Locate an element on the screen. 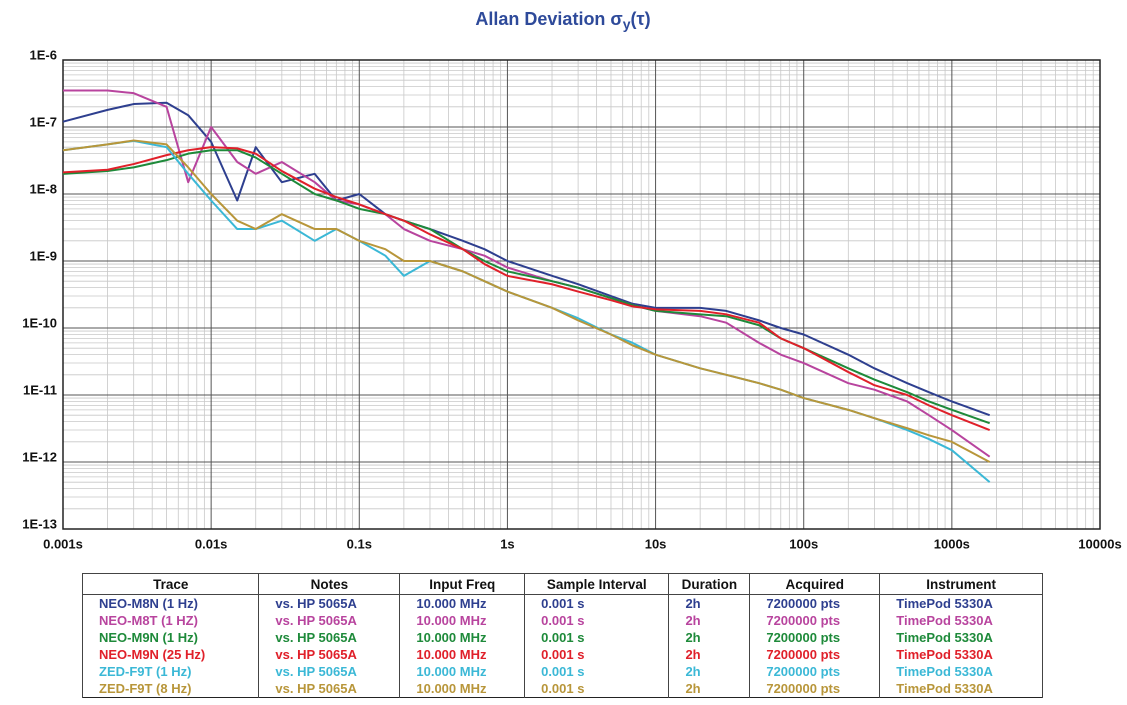 The image size is (1127, 705). x-tick-label: 1000s is located at coordinates (952, 543).